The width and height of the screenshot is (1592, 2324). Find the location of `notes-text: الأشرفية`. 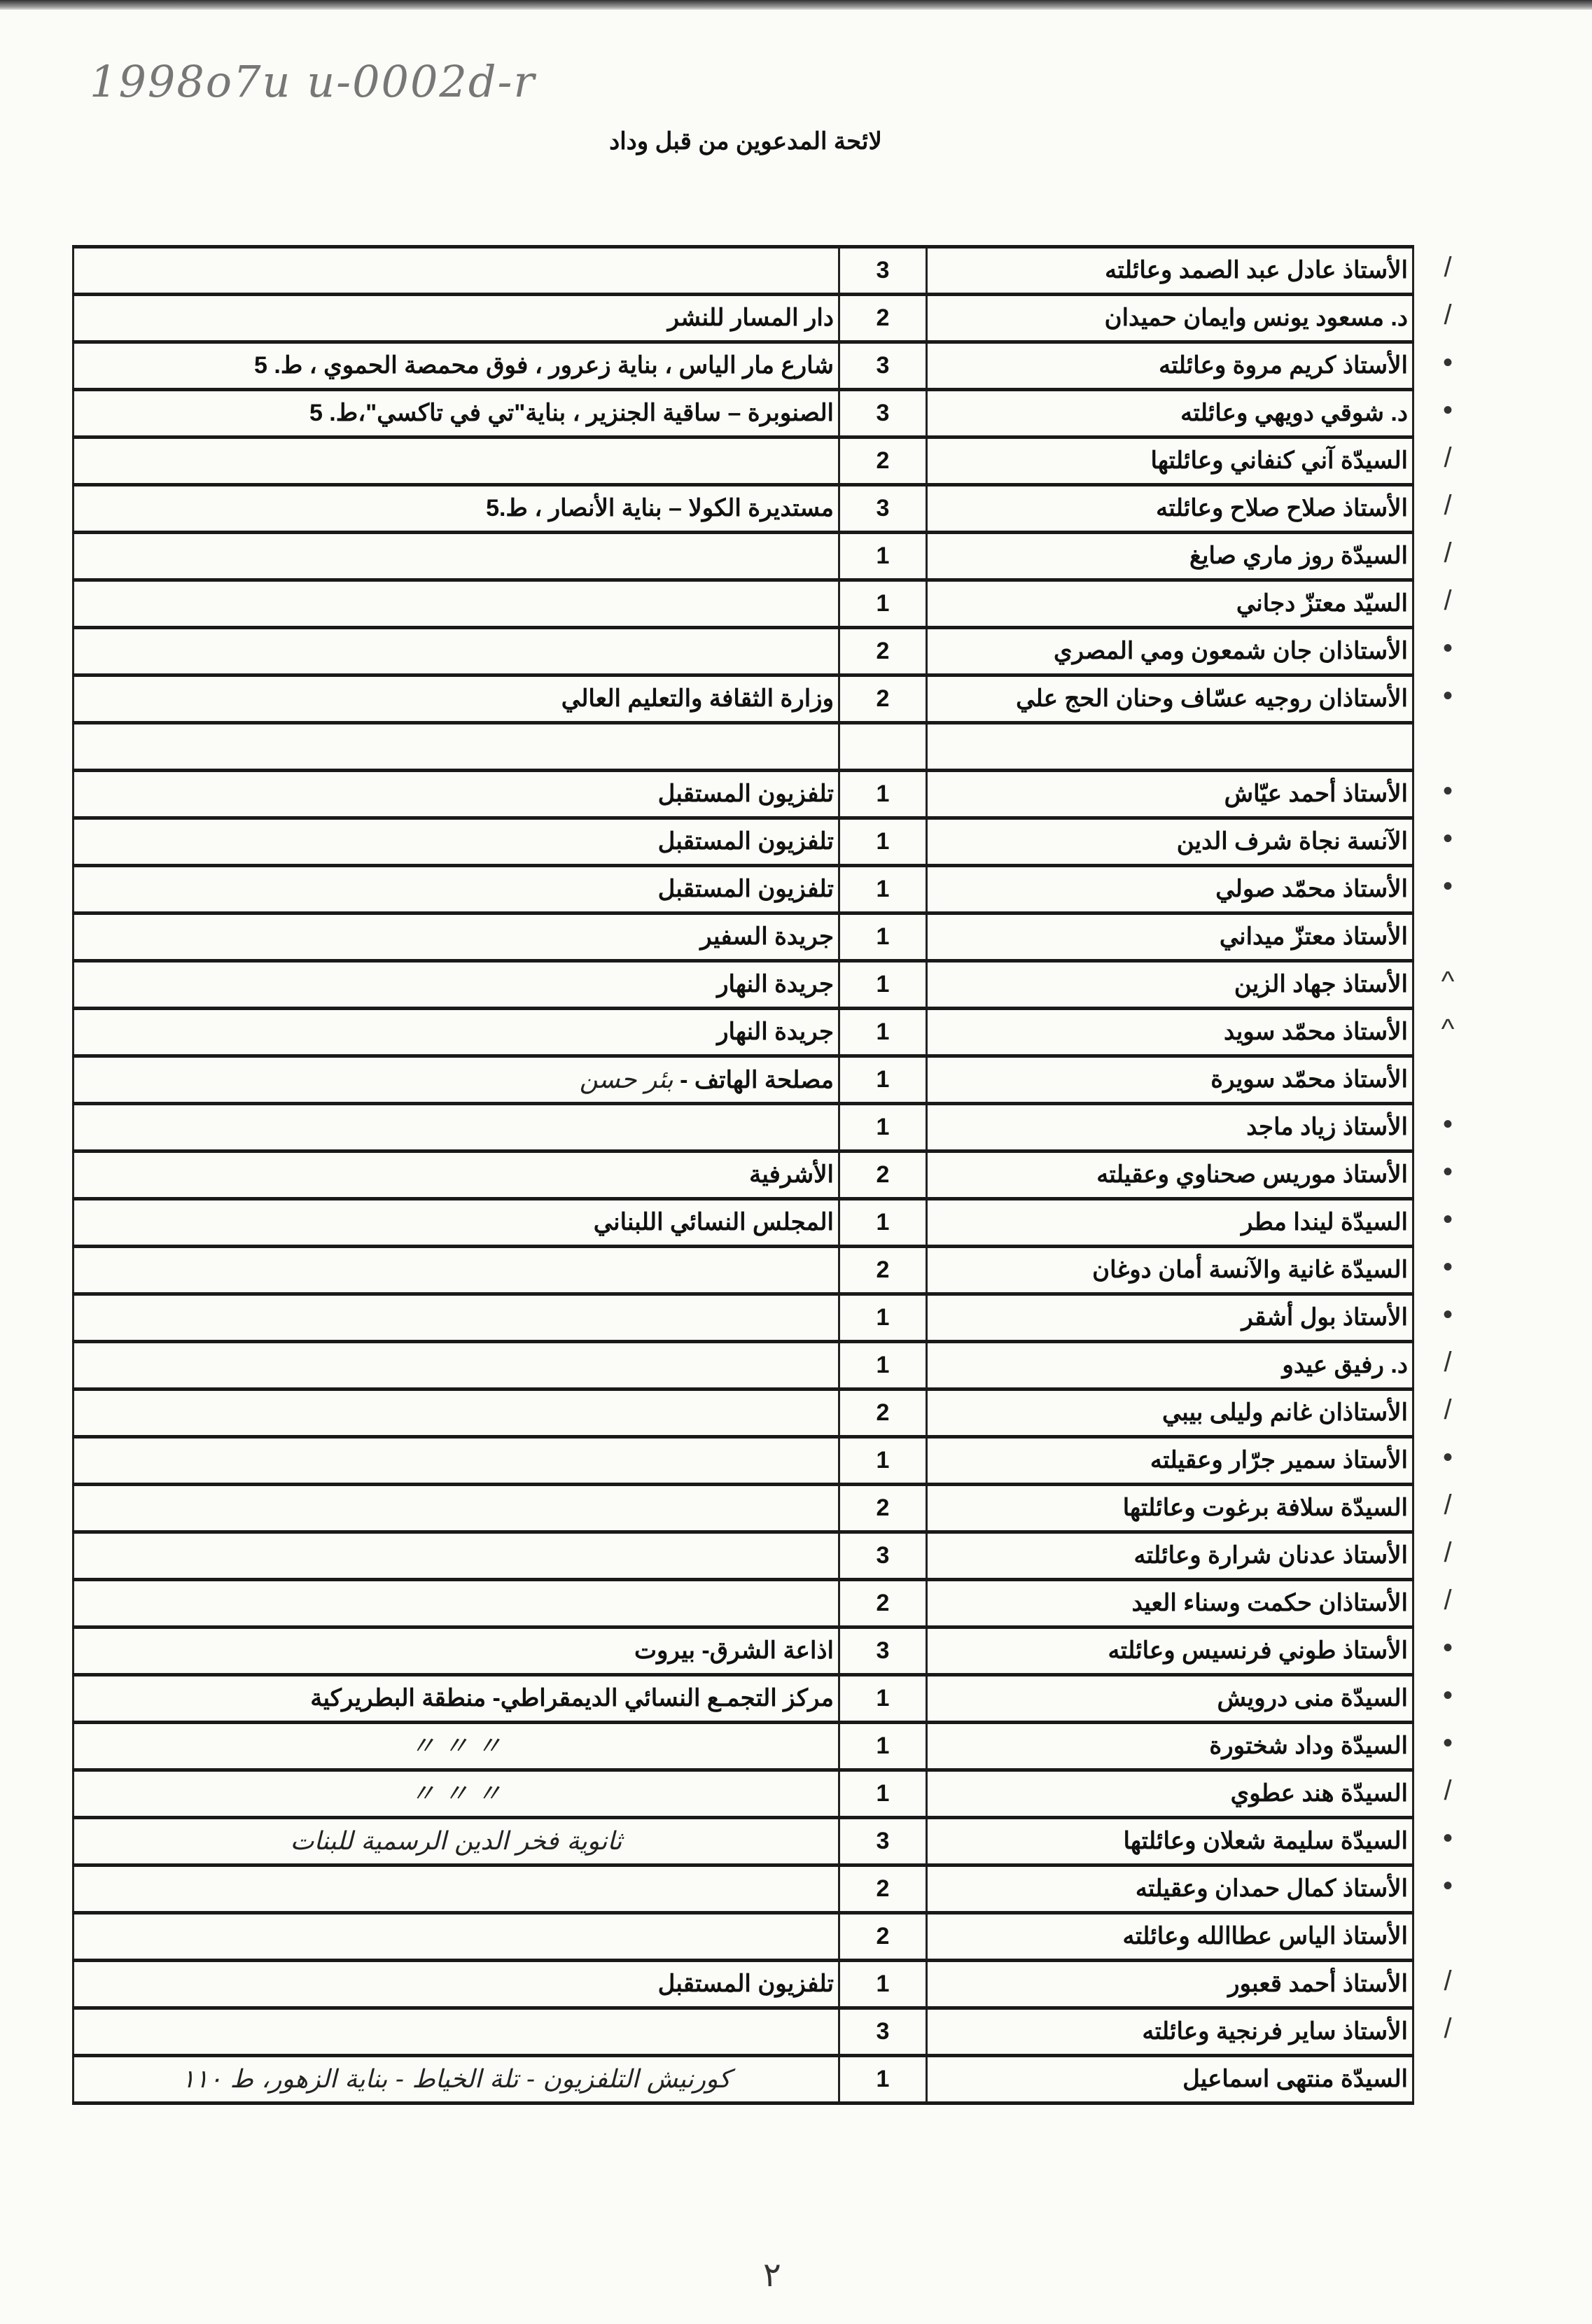

notes-text: الأشرفية is located at coordinates (791, 1174).